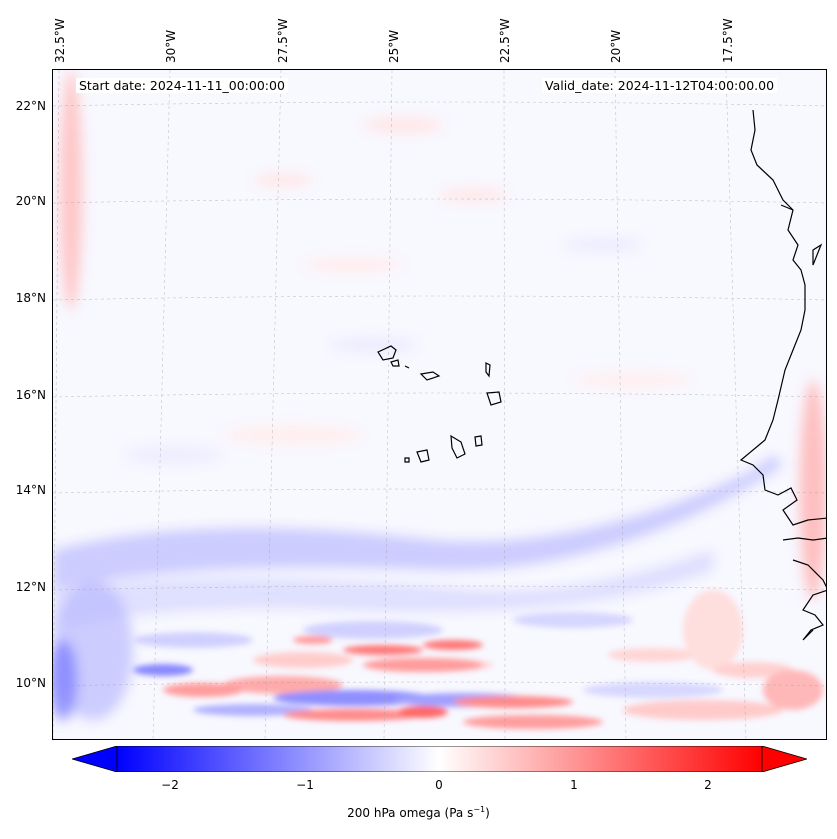 This screenshot has height=839, width=837. Describe the element at coordinates (394, 46) in the screenshot. I see `lon-label-25w: 25°W` at that location.